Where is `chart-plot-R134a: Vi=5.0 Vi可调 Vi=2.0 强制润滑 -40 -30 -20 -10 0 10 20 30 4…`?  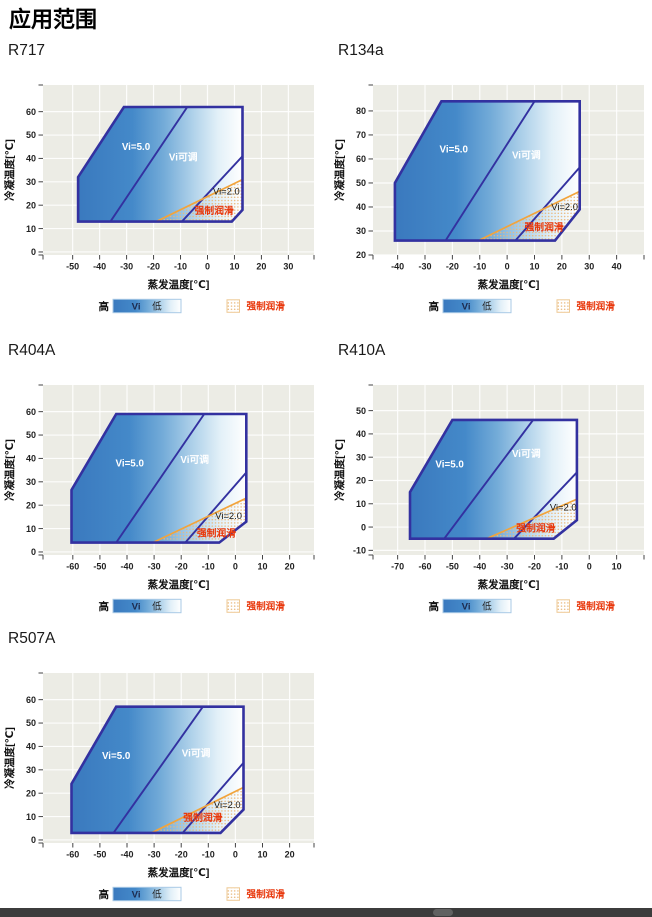 chart-plot-R134a: Vi=5.0 Vi可调 Vi=2.0 强制润滑 -40 -30 -20 -10 0 10 20 30 4… is located at coordinates (489, 199).